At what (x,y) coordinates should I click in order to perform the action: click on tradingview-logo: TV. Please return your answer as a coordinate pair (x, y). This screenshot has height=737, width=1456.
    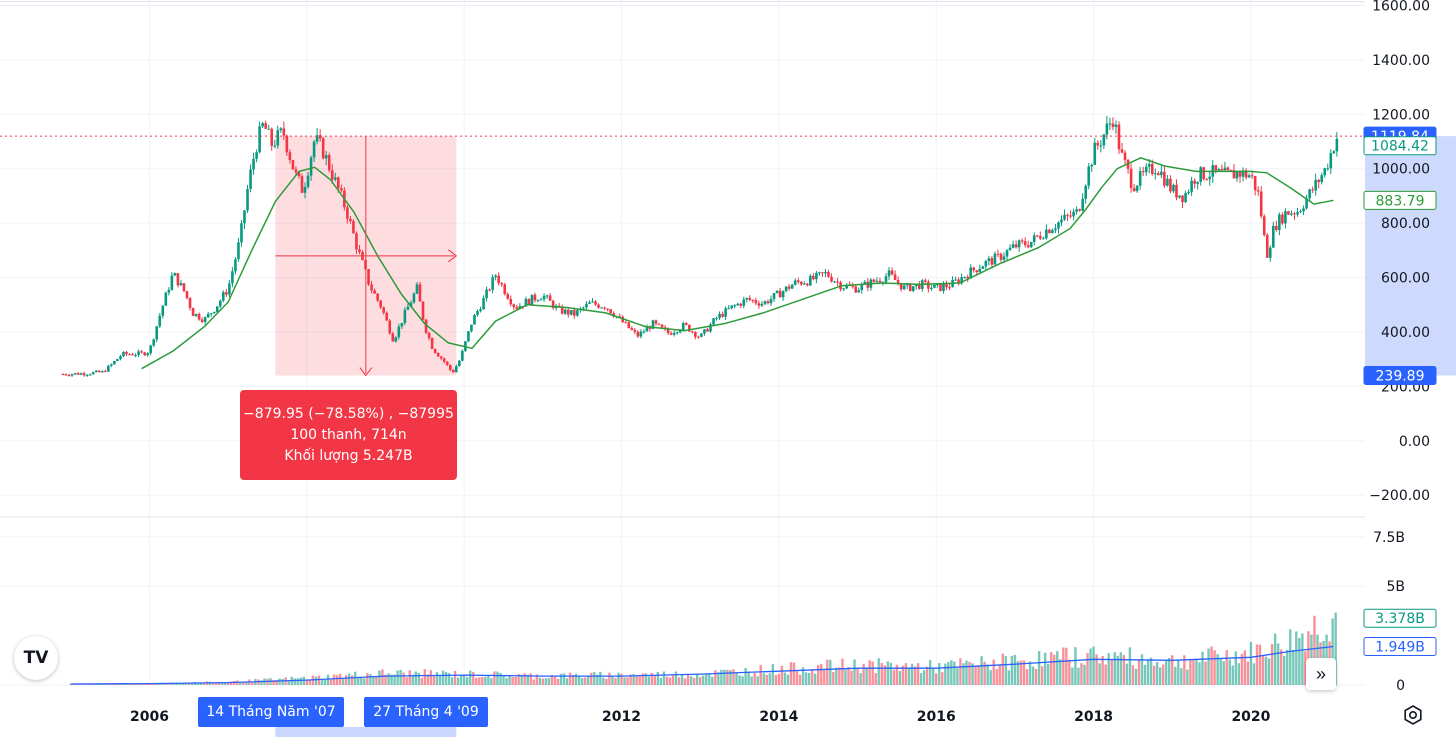
    Looking at the image, I should click on (36, 658).